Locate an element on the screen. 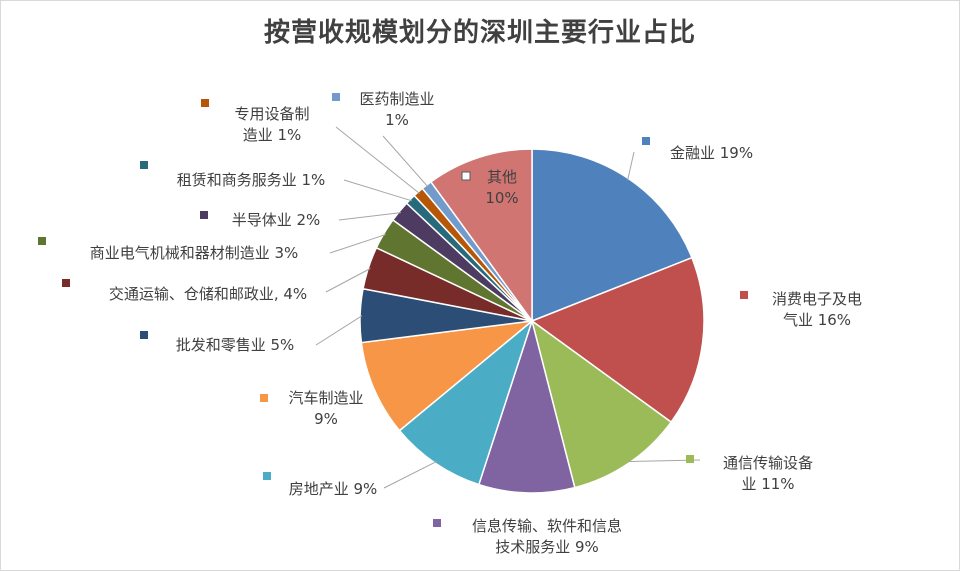 The width and height of the screenshot is (960, 571). slice-label-line: 气业 16% is located at coordinates (817, 320).